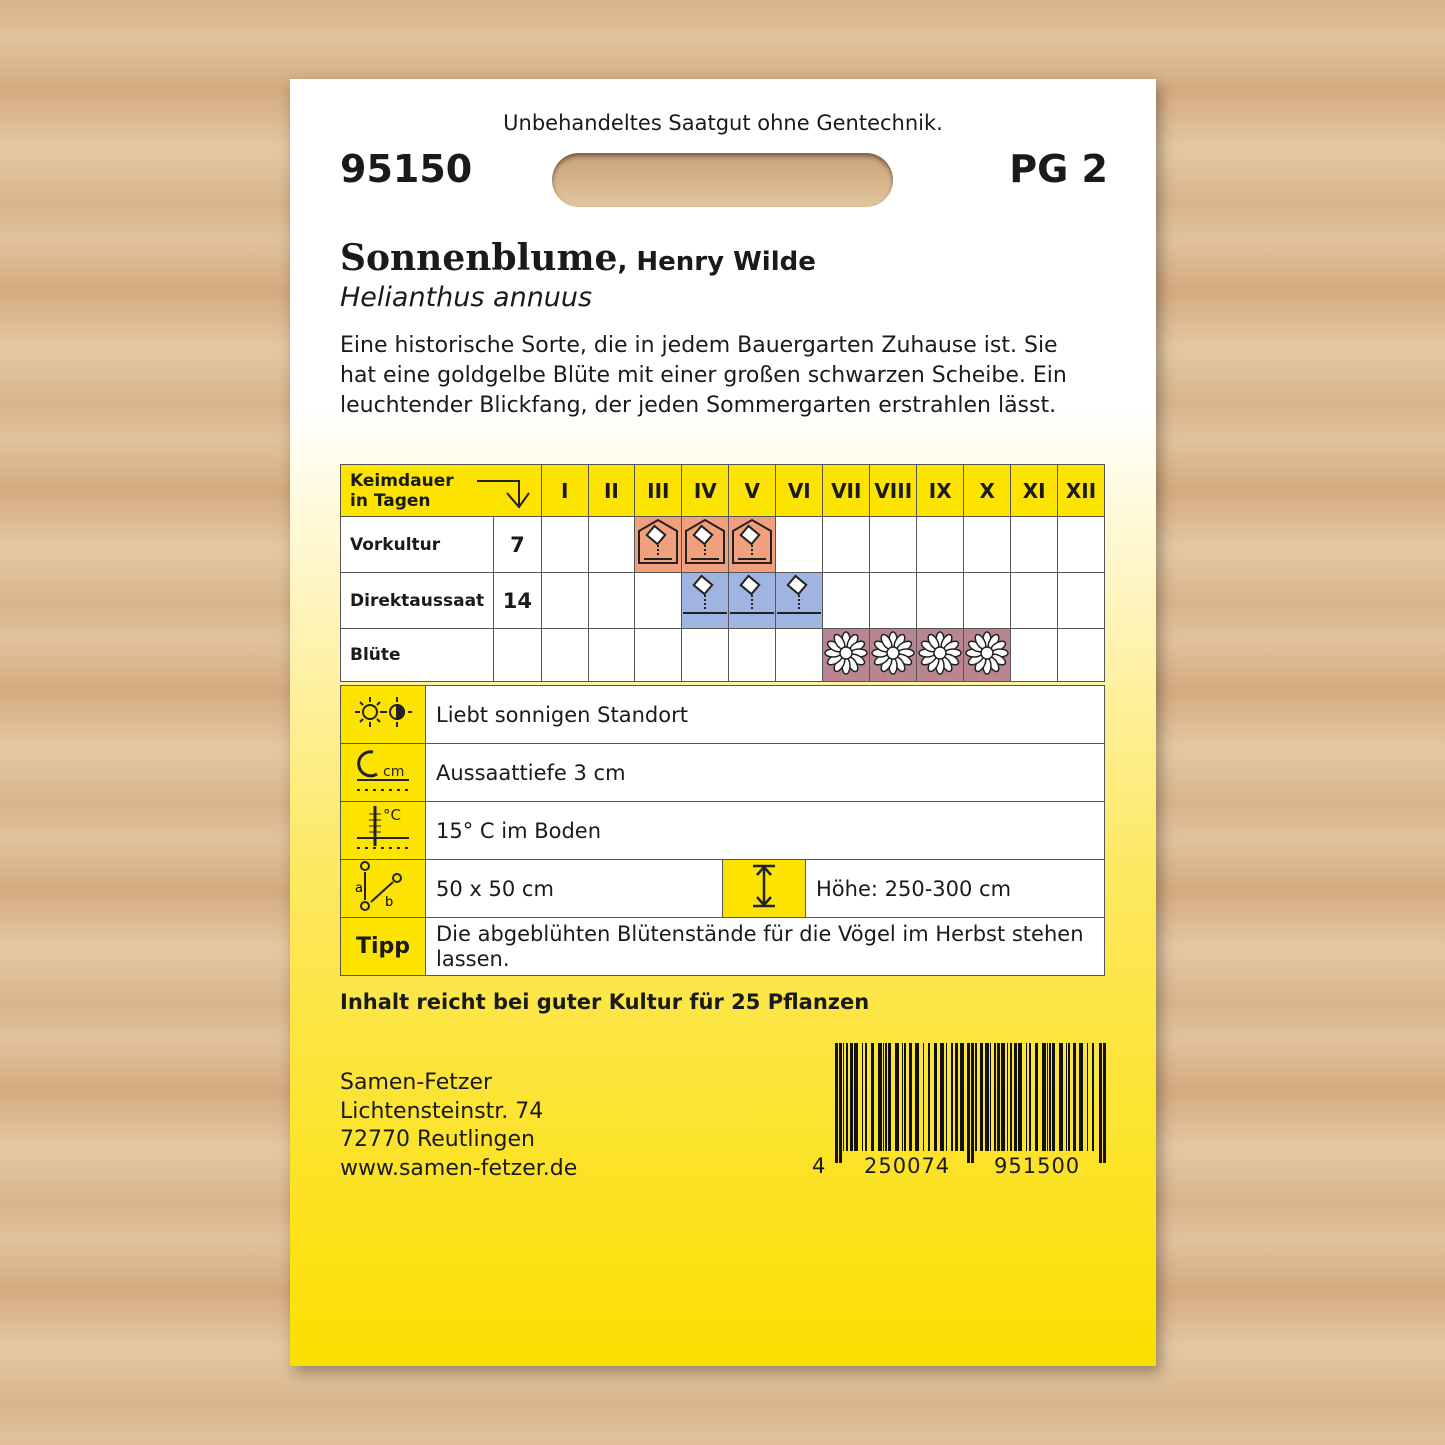 The width and height of the screenshot is (1445, 1445). Describe the element at coordinates (764, 888) in the screenshot. I see `plant-height-icon` at that location.